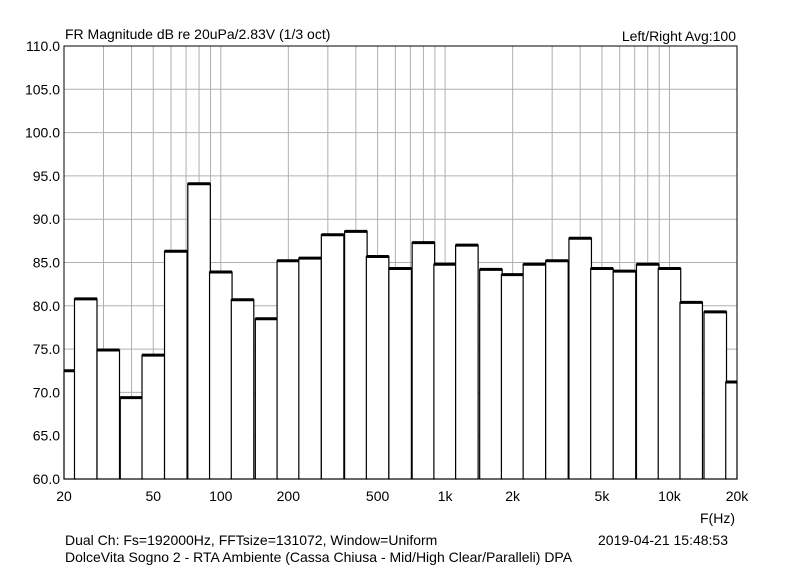  I want to click on x-tick-labels: 20 50 100 200 500 1k 2k 5k 10k 20k, so click(402, 496).